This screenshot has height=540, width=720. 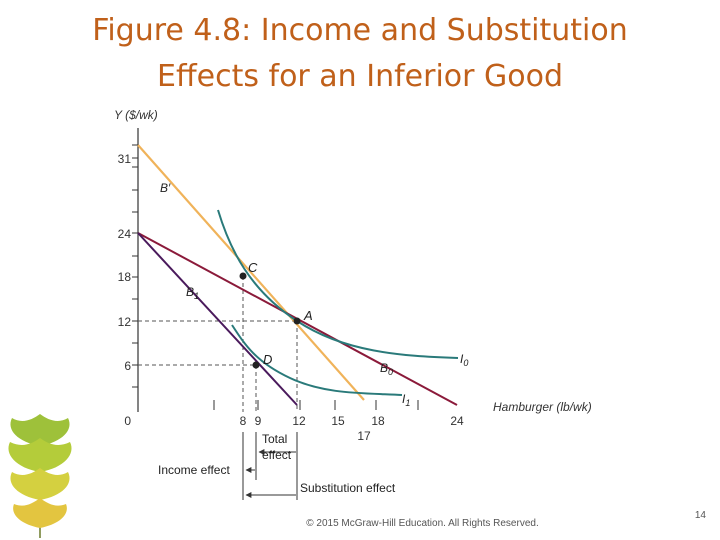 I want to click on total-effect-label-line2: effect, so click(x=277, y=455).